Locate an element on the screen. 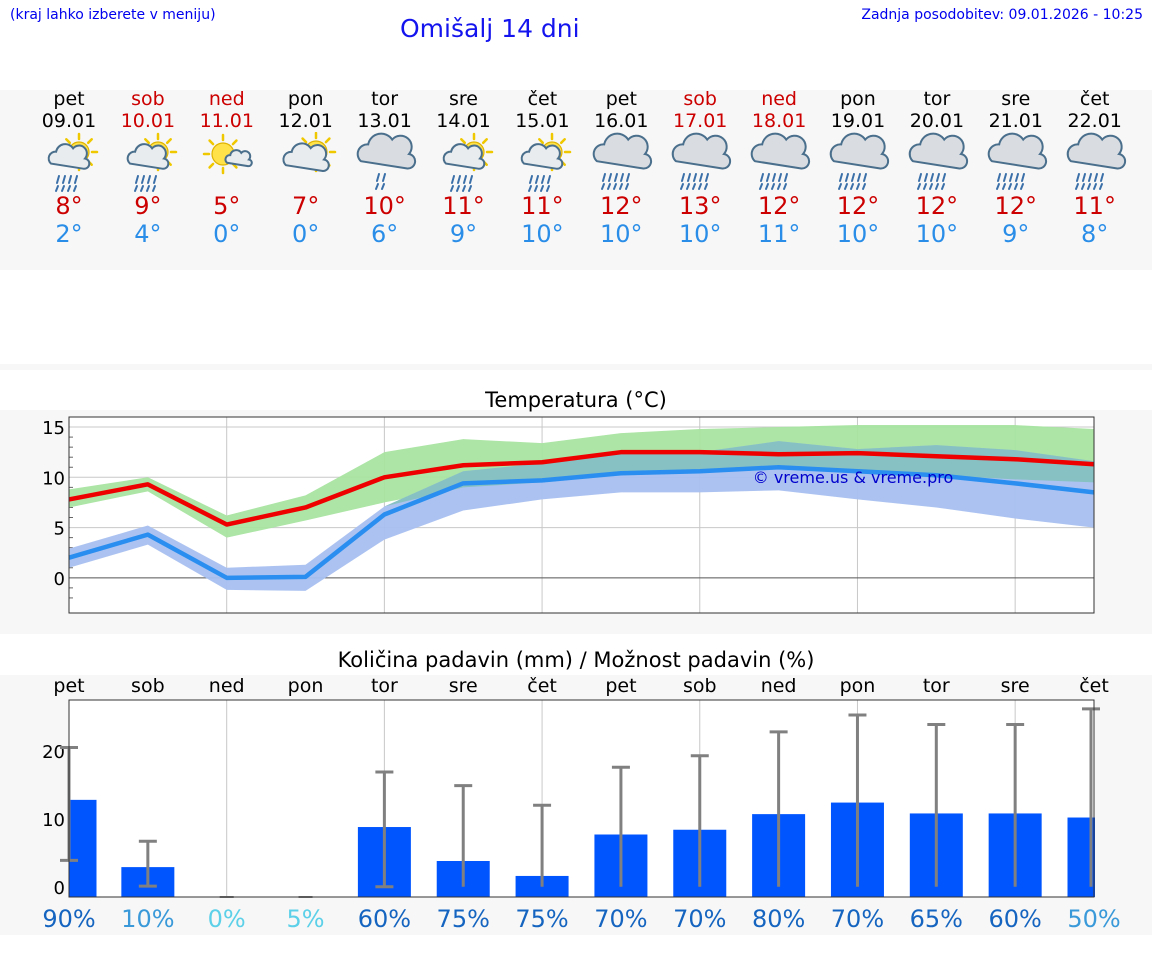 The image size is (1152, 975). watermark: © vreme.us & vreme.pro is located at coordinates (853, 477).